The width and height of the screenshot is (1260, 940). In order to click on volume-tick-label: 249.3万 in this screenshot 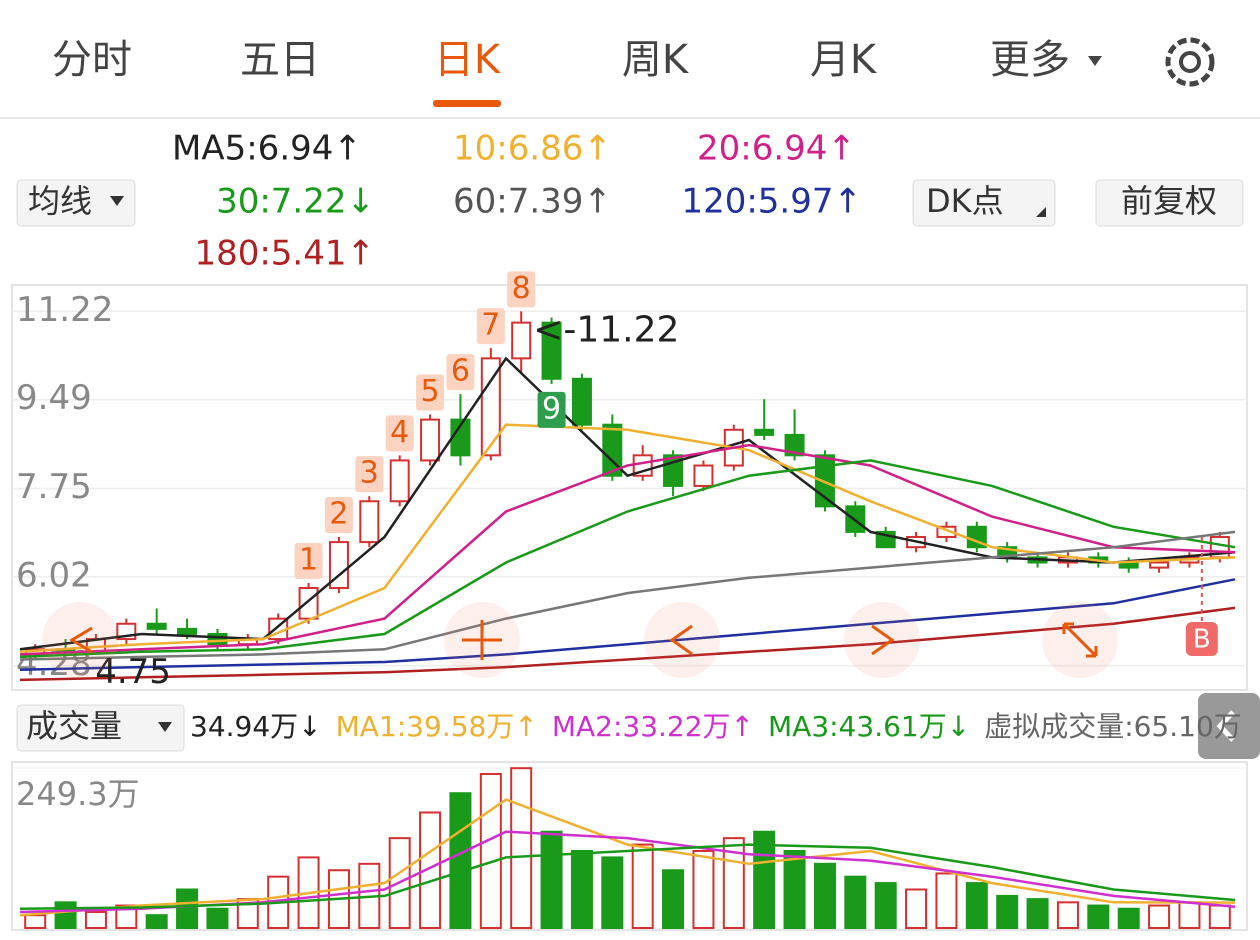, I will do `click(78, 794)`.